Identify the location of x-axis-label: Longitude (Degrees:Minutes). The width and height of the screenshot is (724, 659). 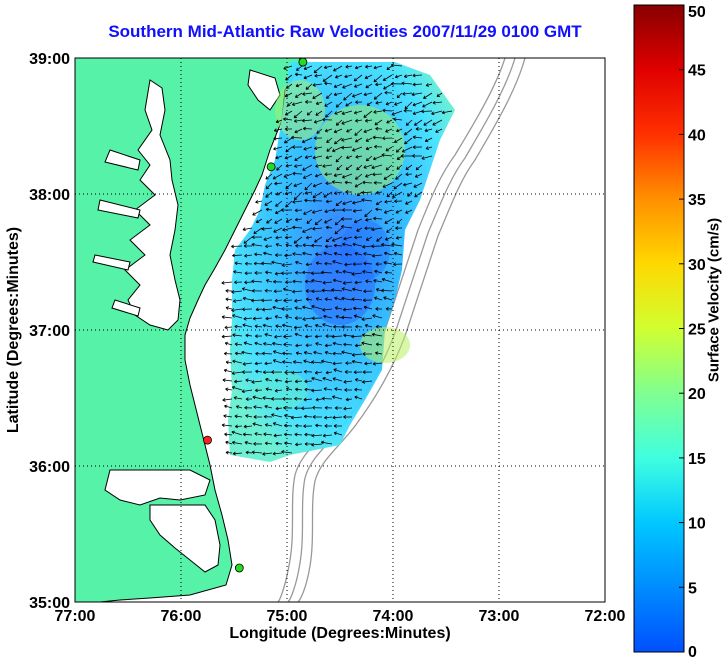
(340, 633).